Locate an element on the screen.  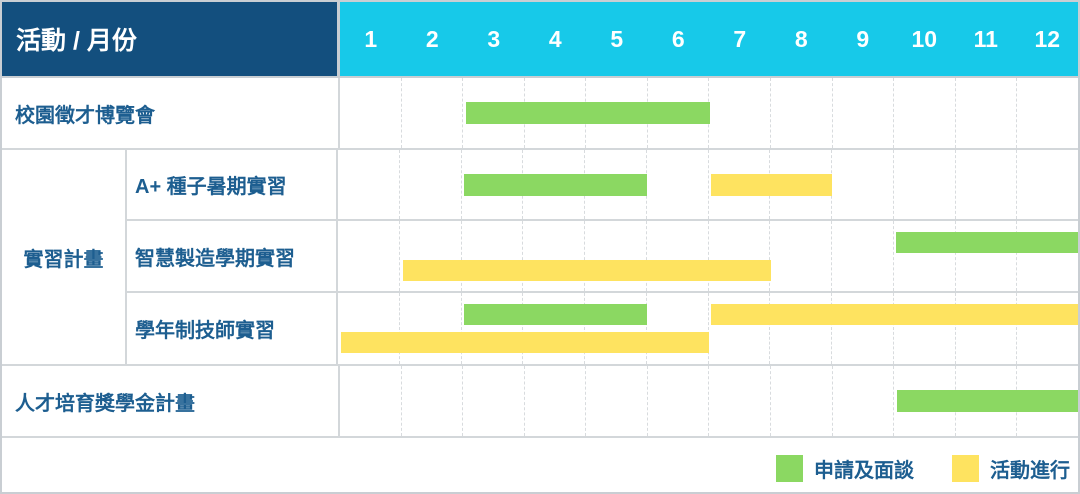
month-header-cell: 11 is located at coordinates (985, 38).